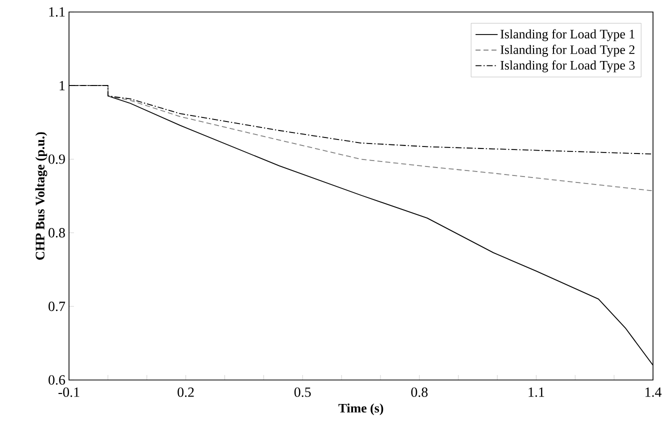  Describe the element at coordinates (69, 392) in the screenshot. I see `x-tick-label: -0.1` at that location.